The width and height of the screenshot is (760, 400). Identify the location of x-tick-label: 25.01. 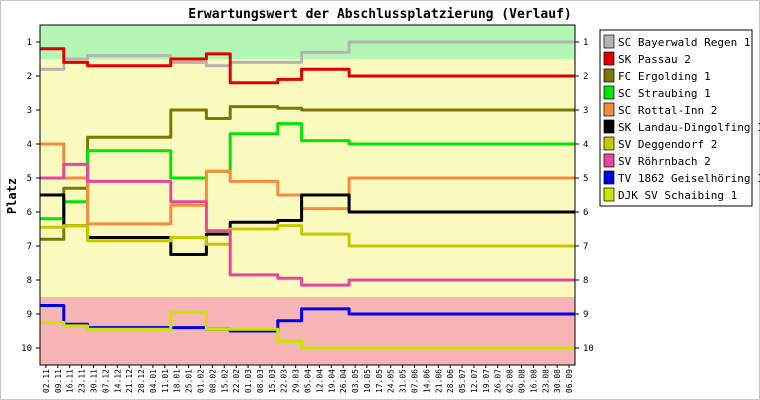
(189, 381).